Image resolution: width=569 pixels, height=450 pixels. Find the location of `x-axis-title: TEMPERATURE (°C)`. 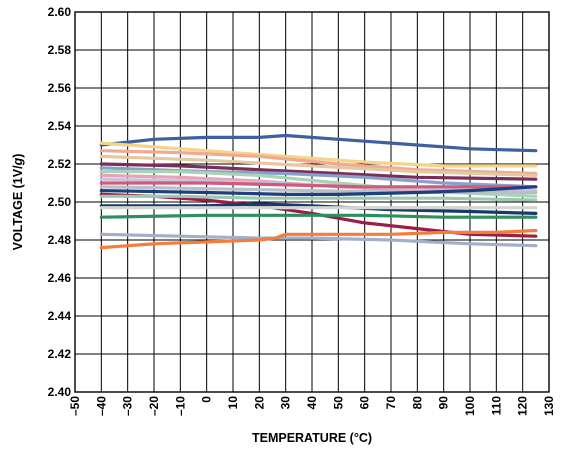

x-axis-title: TEMPERATURE (°C) is located at coordinates (312, 438).